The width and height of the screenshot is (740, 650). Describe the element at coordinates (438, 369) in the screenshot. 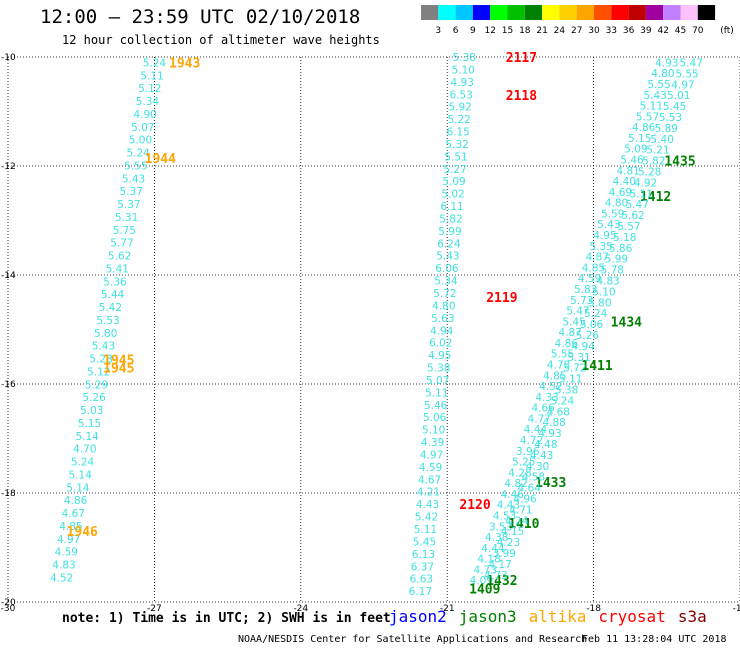

I see `swh-value-label: 5.38` at that location.